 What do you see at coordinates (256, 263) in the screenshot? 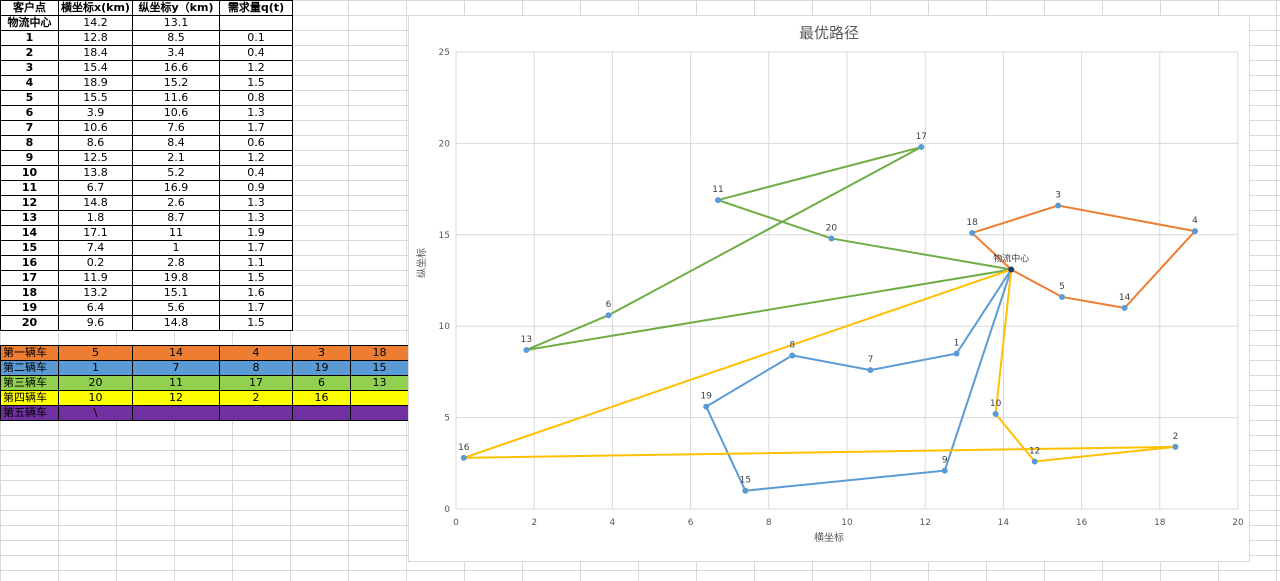
I see `cell-demand: 1.1` at bounding box center [256, 263].